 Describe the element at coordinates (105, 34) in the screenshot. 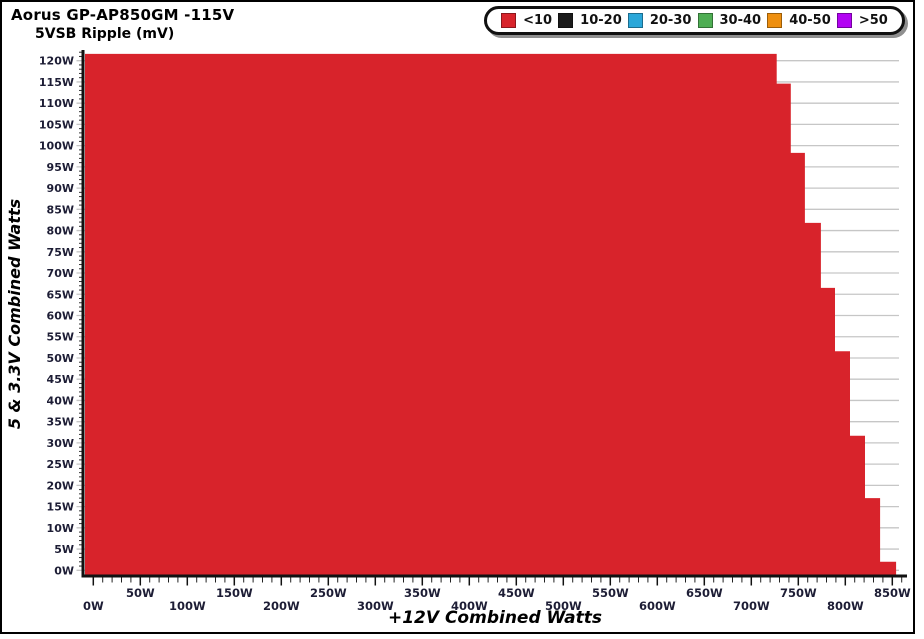

I see `chart-subtitle: 5VSB Ripple (mV)` at that location.